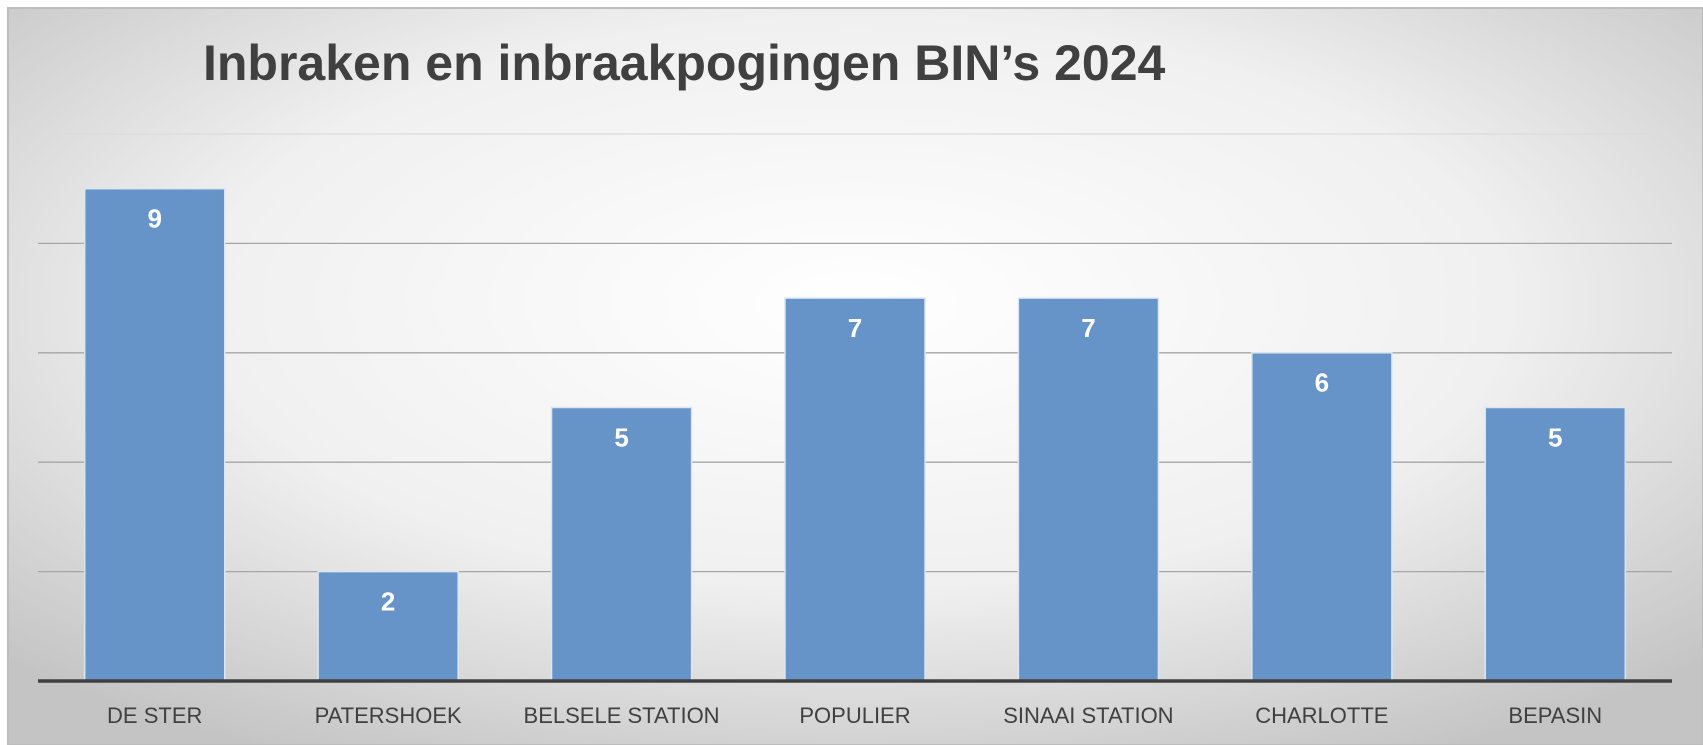 Image resolution: width=1703 pixels, height=745 pixels. What do you see at coordinates (1088, 715) in the screenshot?
I see `x-tick-label: SINAAI STATION` at bounding box center [1088, 715].